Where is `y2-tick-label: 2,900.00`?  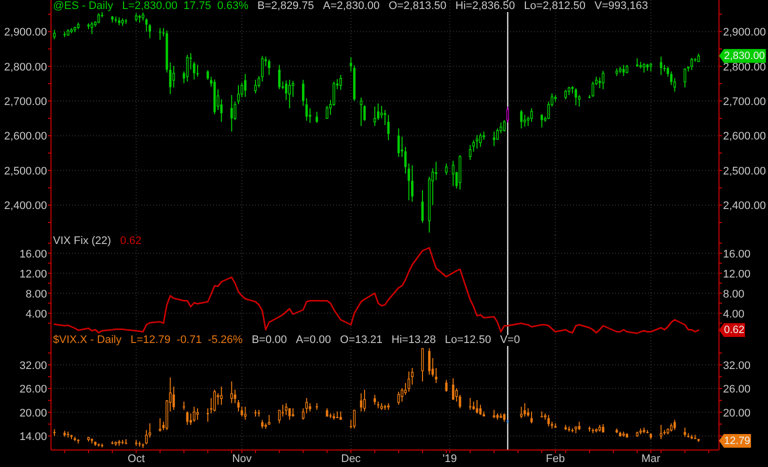
y2-tick-label: 2,900.00 is located at coordinates (744, 32).